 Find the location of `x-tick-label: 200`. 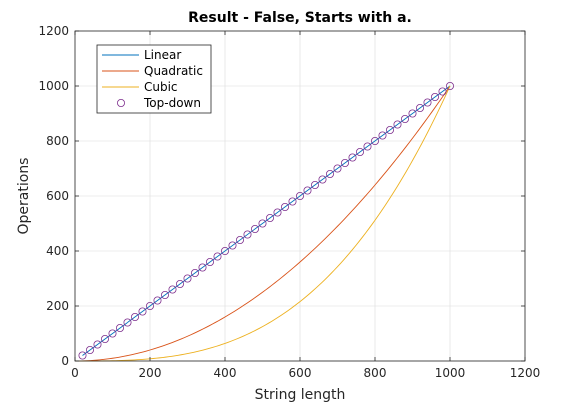

x-tick-label: 200 is located at coordinates (150, 373).